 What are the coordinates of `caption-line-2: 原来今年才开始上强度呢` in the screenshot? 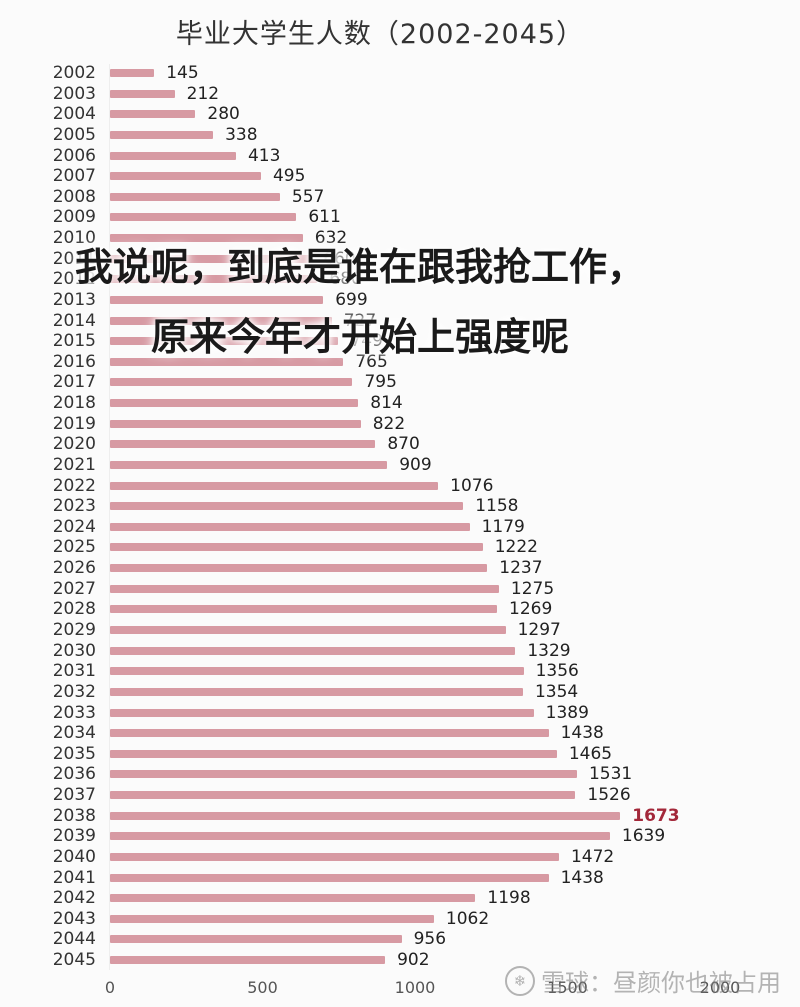 It's located at (359, 337).